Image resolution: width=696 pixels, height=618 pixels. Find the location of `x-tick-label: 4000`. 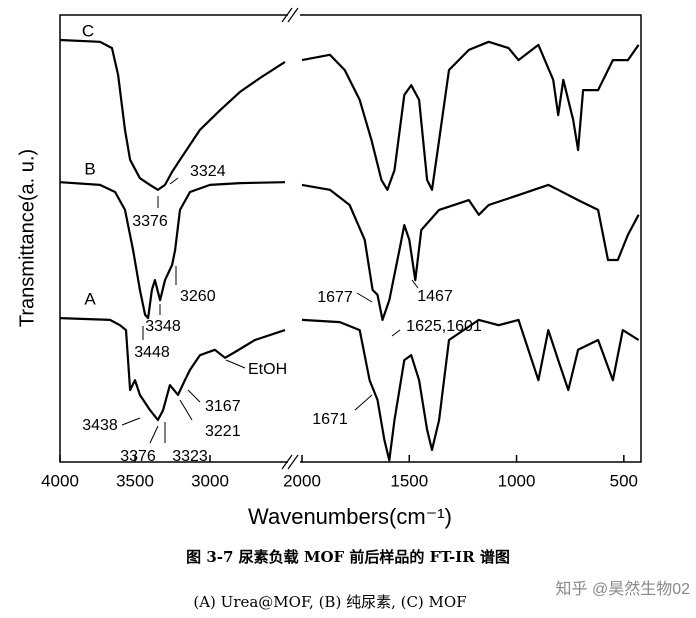

x-tick-label: 4000 is located at coordinates (60, 480).